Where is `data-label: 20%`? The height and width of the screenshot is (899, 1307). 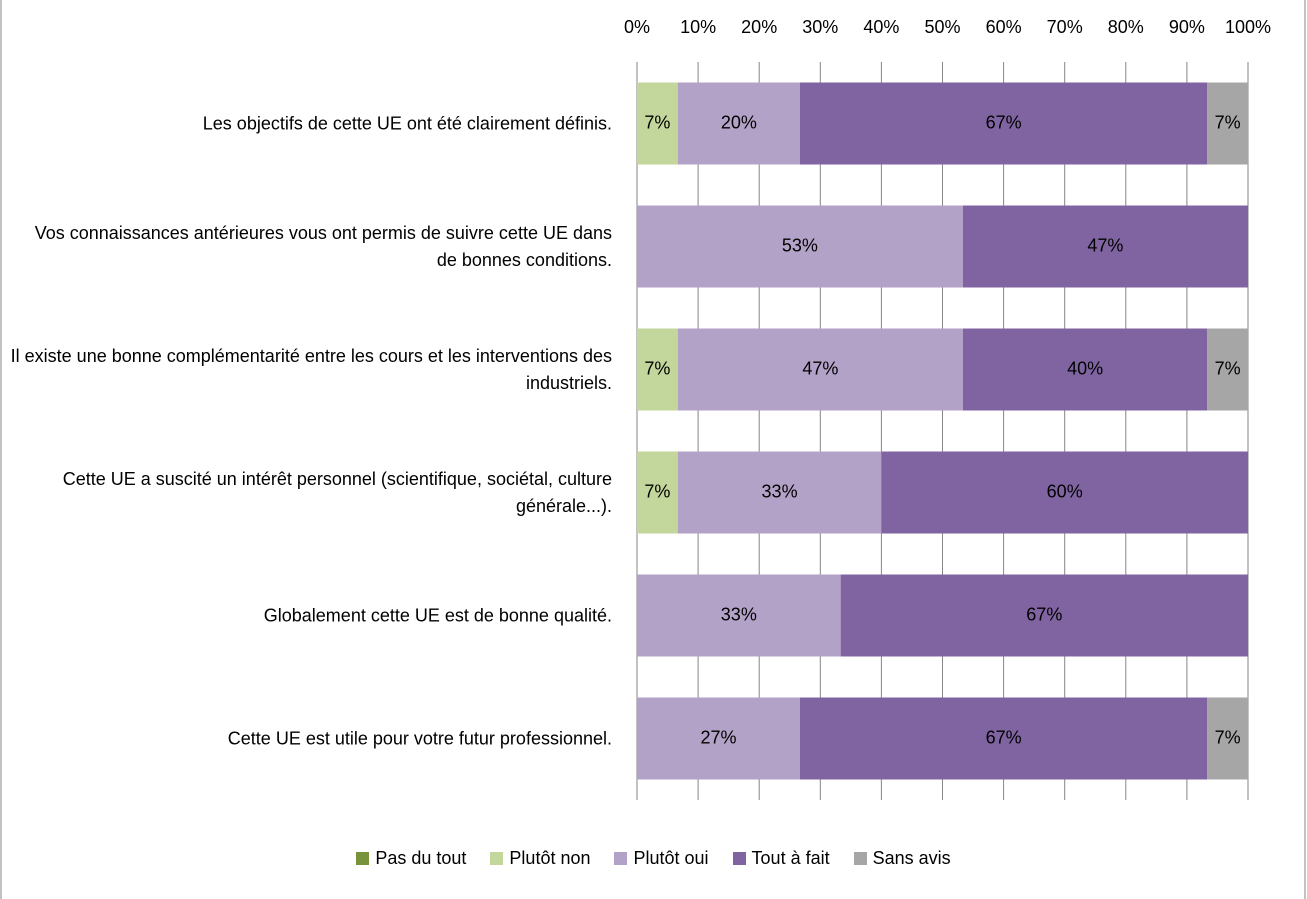
data-label: 20% is located at coordinates (739, 122).